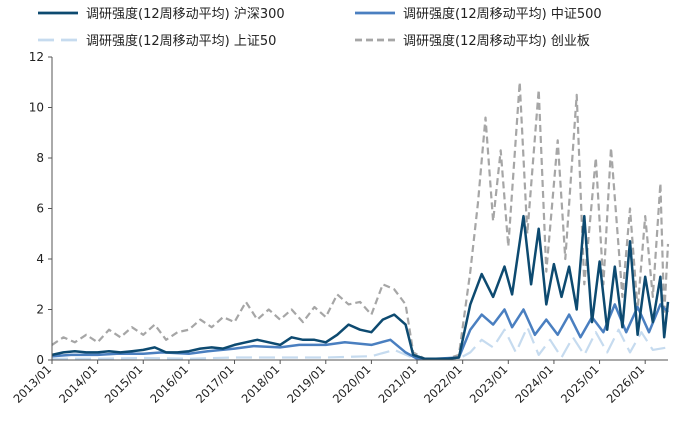 This screenshot has width=680, height=422. What do you see at coordinates (215, 384) in the screenshot?
I see `x-tick-label: 2017/01` at bounding box center [215, 384].